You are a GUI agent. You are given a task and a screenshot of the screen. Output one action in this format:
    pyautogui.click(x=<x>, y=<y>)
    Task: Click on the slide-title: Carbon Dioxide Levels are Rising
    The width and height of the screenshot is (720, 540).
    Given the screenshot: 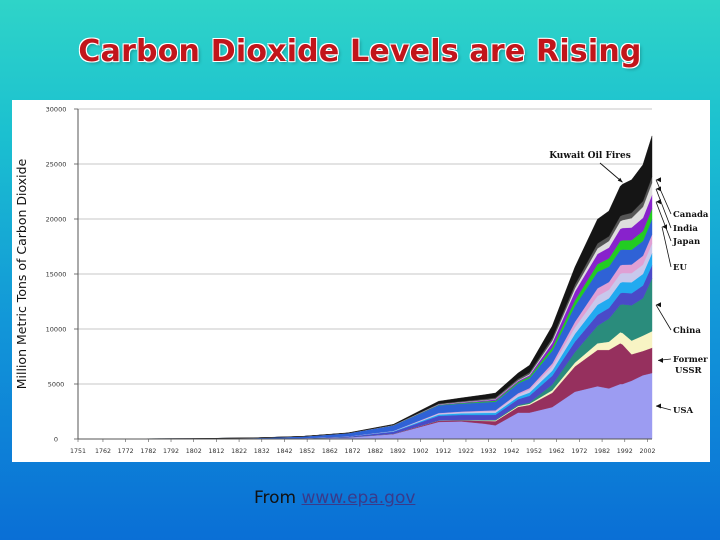 What is the action you would take?
    pyautogui.click(x=360, y=51)
    